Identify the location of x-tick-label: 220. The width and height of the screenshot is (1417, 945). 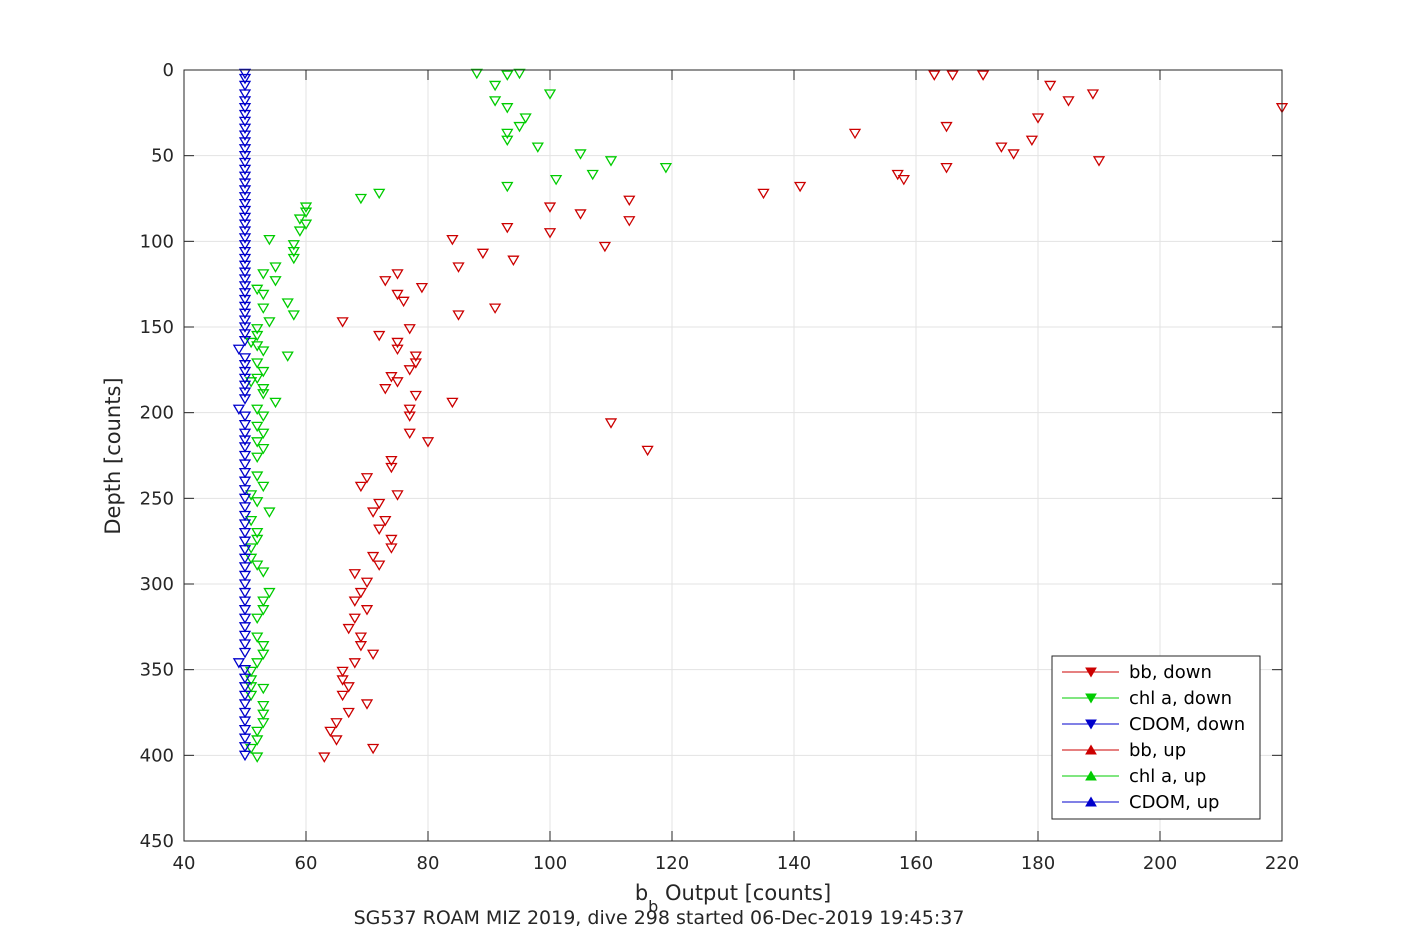
(1282, 863).